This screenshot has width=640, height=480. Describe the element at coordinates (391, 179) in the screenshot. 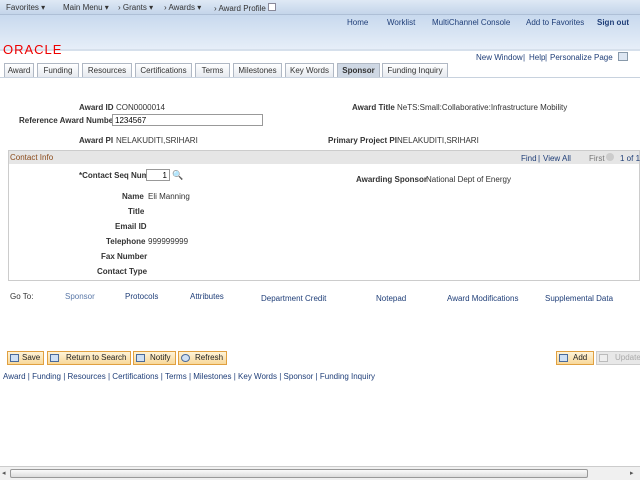

I see `awarding-sponsor-label: Awarding Sponsor` at that location.